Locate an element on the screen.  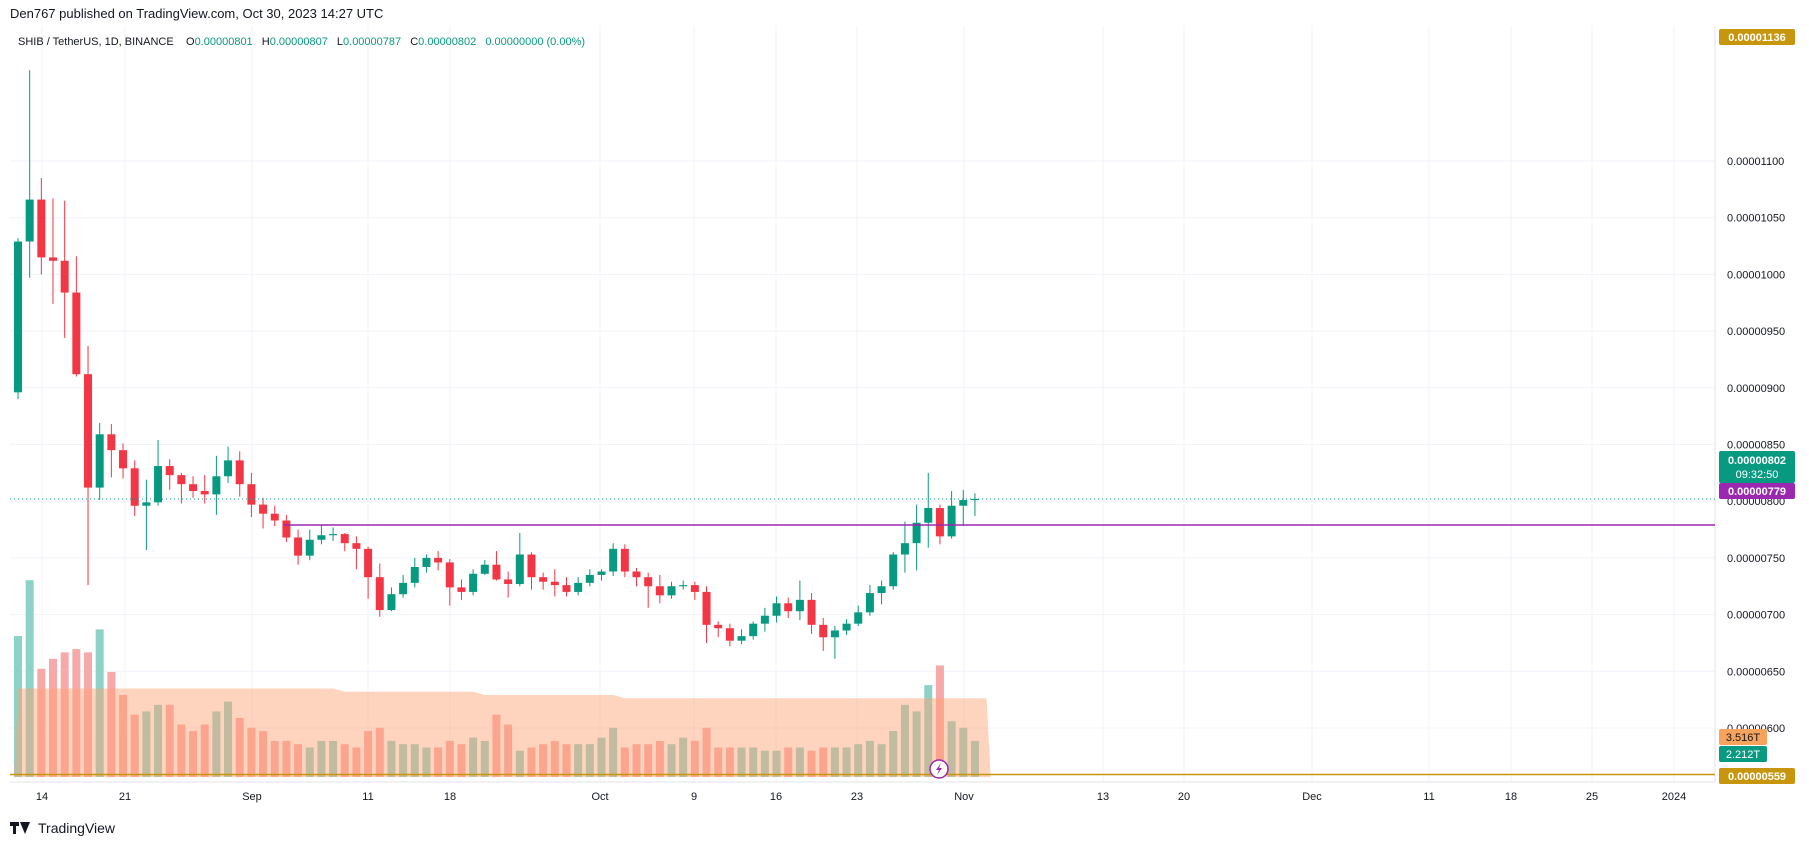
tradingview-logo-icon is located at coordinates (21, 828).